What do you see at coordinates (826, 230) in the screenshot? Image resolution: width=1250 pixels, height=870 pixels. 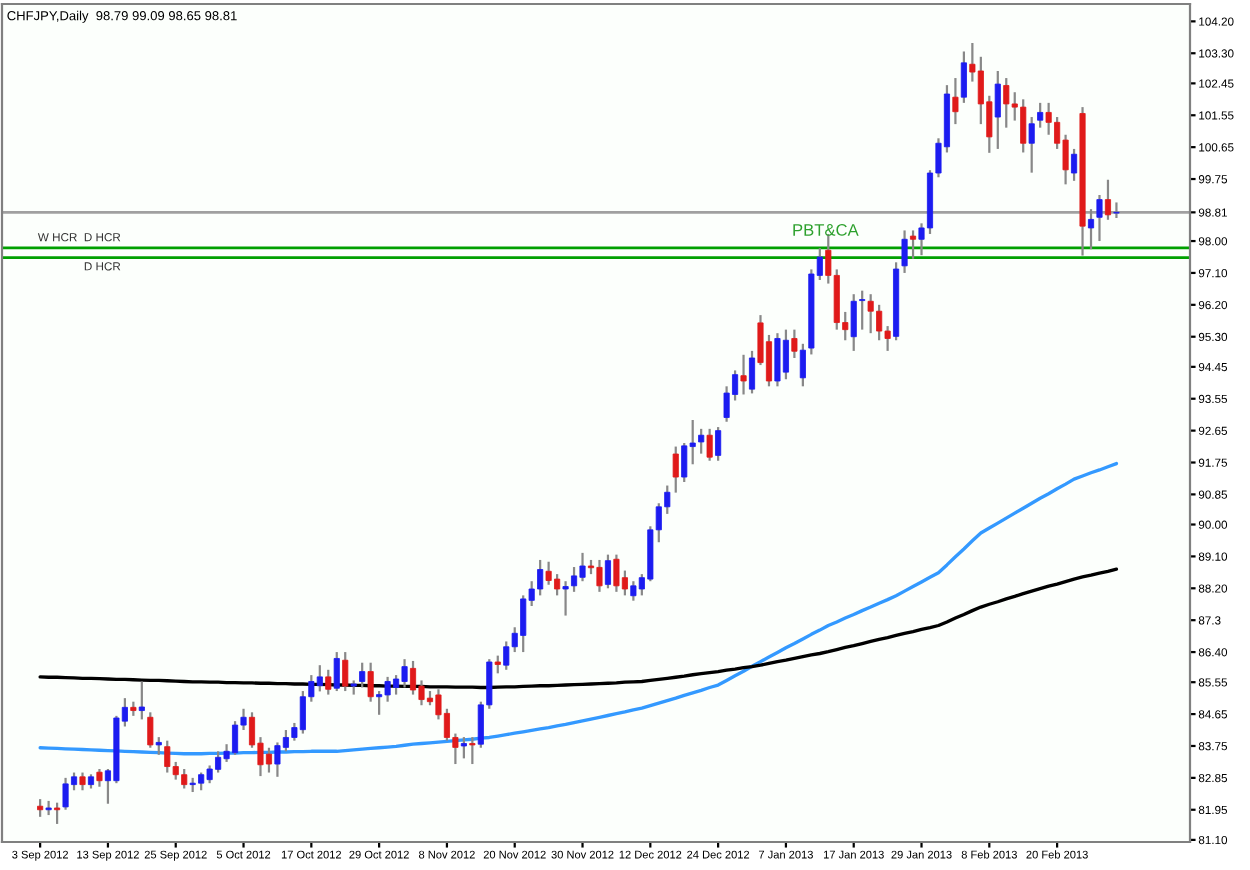 I see `annotation: PBT&CA` at bounding box center [826, 230].